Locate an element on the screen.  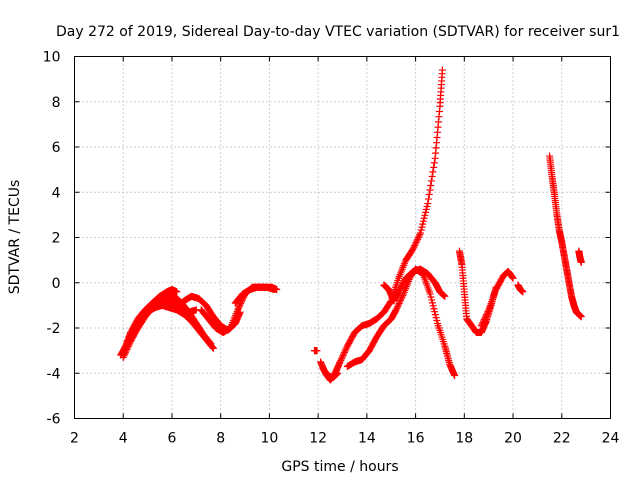
x-tick-label: 2 is located at coordinates (74, 439).